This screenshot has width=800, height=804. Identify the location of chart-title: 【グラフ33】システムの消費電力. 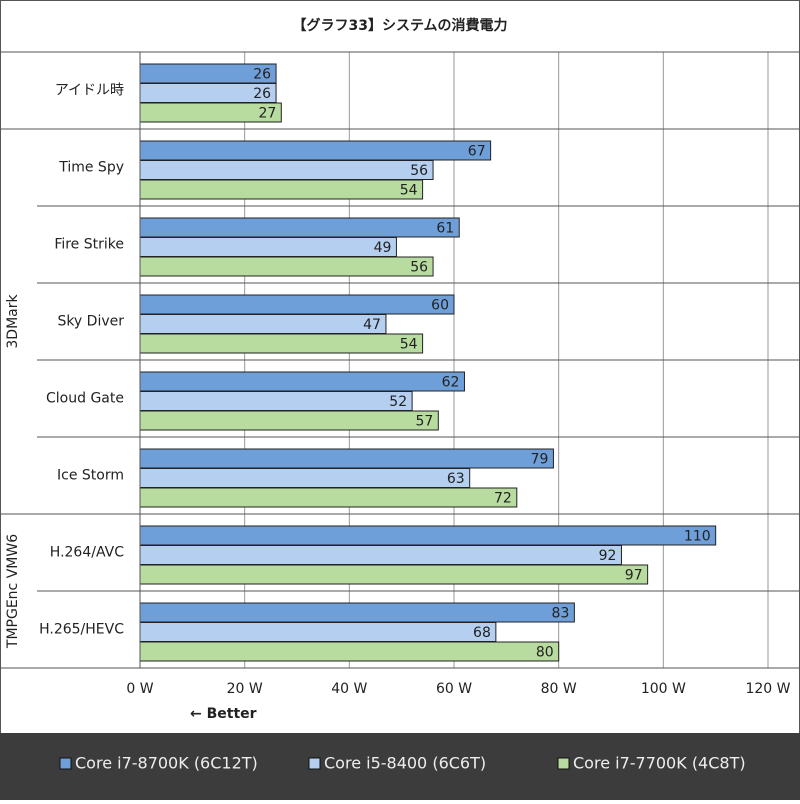
(399, 25).